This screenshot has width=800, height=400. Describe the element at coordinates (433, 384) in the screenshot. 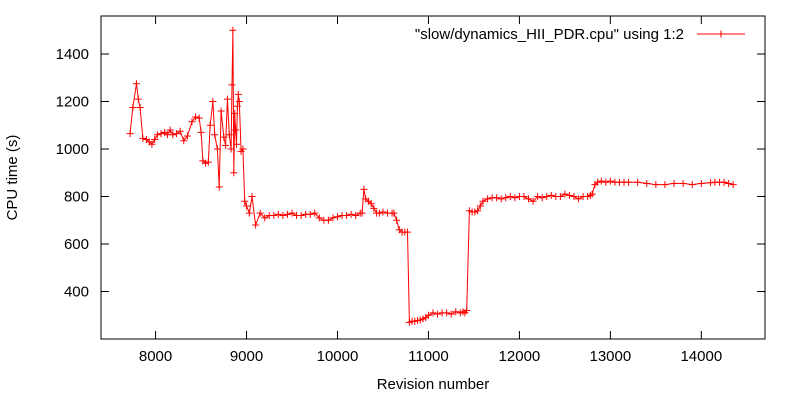

I see `x-axis-label: Revision number` at that location.